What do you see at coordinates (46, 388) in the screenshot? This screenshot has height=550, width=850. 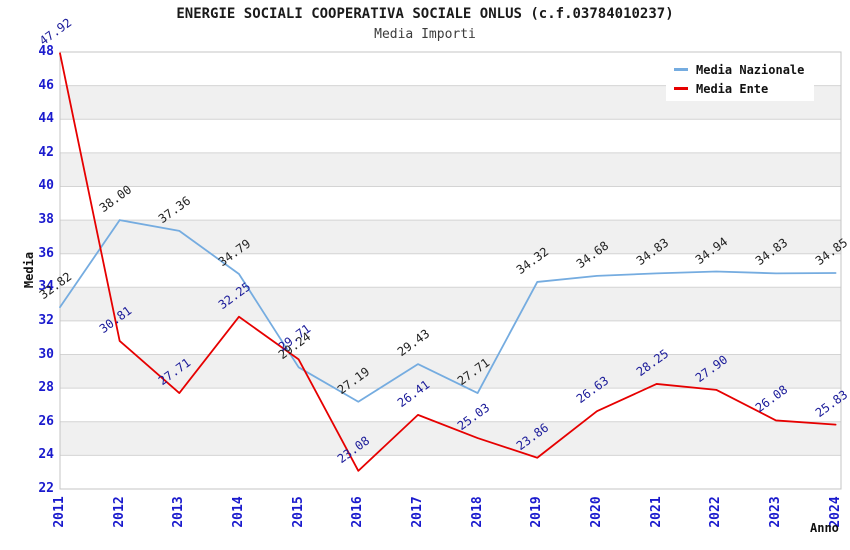 I see `y-tick-label: 28` at bounding box center [46, 388].